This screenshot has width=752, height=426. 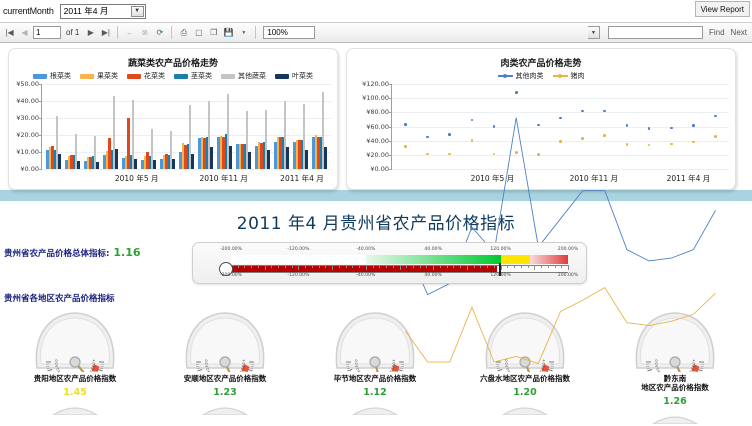 What do you see at coordinates (365, 275) in the screenshot?
I see `linear-gauge-tick-label: -40.00%` at bounding box center [365, 275].